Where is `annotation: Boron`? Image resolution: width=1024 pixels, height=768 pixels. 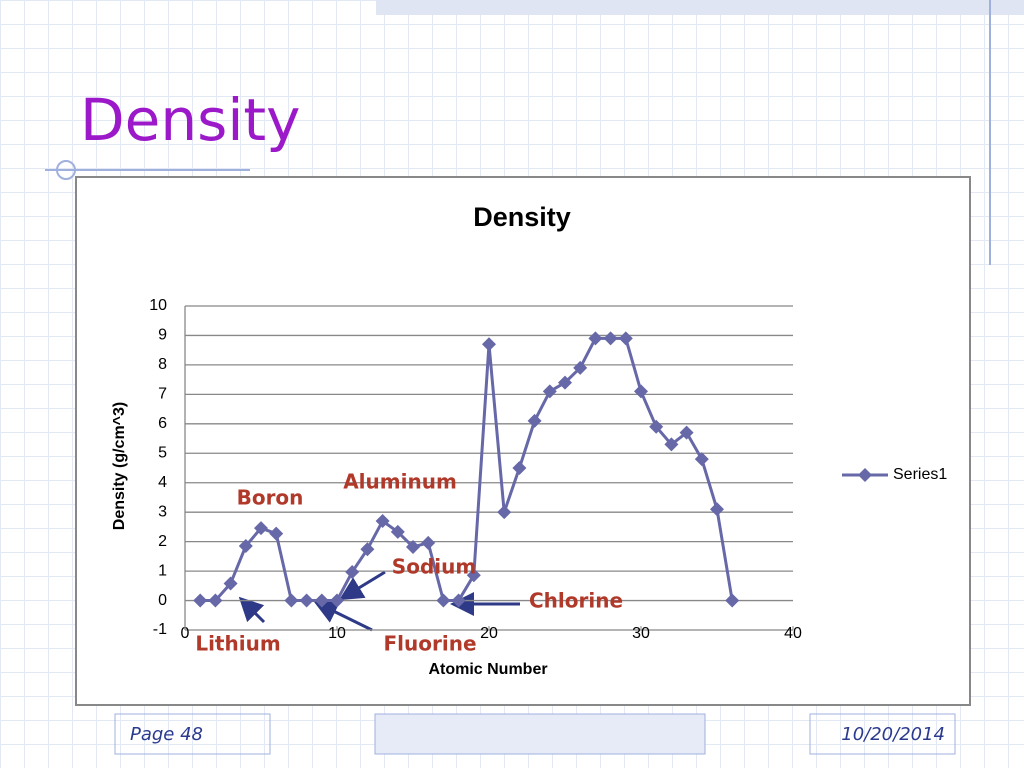 annotation: Boron is located at coordinates (270, 498).